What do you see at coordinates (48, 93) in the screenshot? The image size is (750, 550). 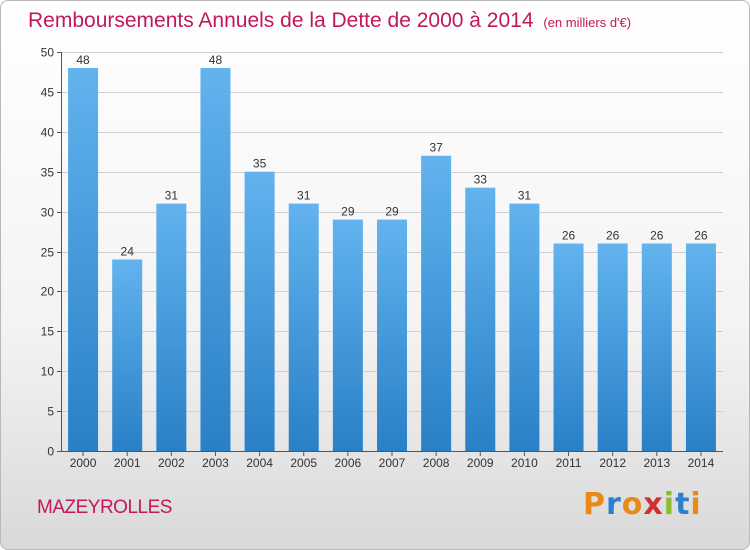 I see `y-tick-label: 45` at bounding box center [48, 93].